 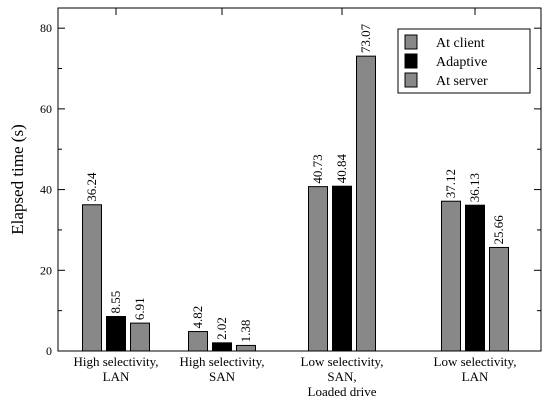 What do you see at coordinates (341, 168) in the screenshot?
I see `bar-value-label: 40.84` at bounding box center [341, 168].